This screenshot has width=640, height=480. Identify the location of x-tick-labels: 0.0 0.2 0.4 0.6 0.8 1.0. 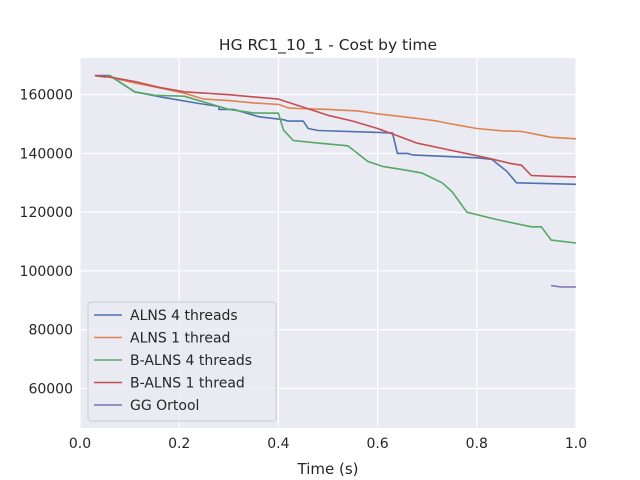
(328, 444).